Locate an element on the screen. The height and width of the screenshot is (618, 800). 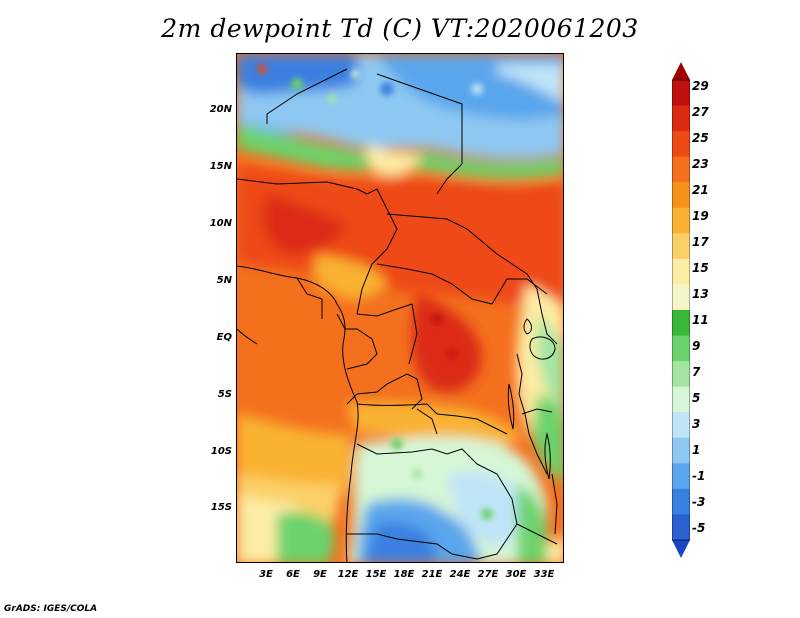
colorbar-label-9: 9 is located at coordinates (696, 346).